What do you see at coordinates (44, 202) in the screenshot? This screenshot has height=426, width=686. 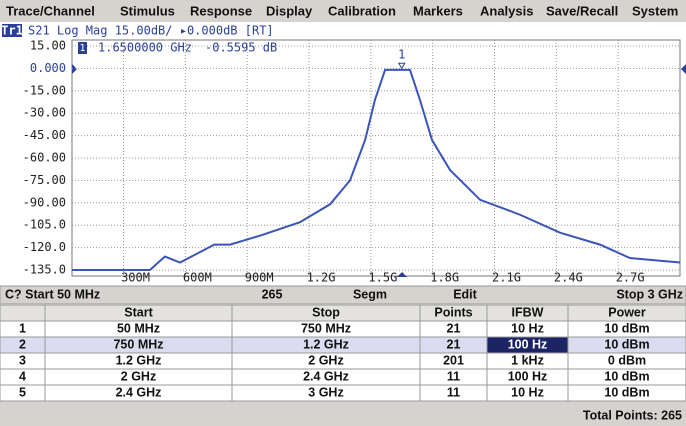 I see `y-tick-label: -90.00` at bounding box center [44, 202].